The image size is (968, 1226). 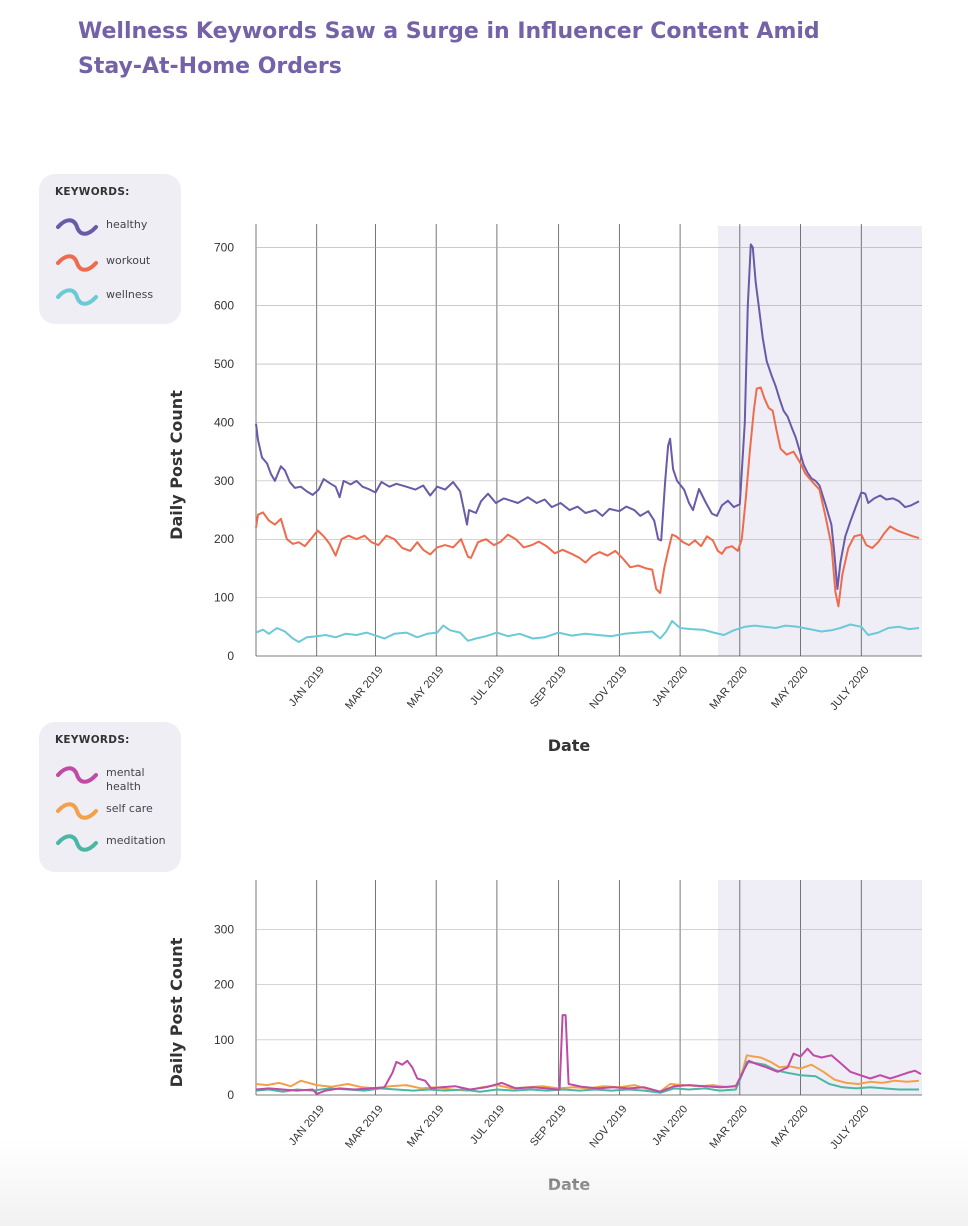 What do you see at coordinates (125, 779) in the screenshot?
I see `legend-label: mental health` at bounding box center [125, 779].